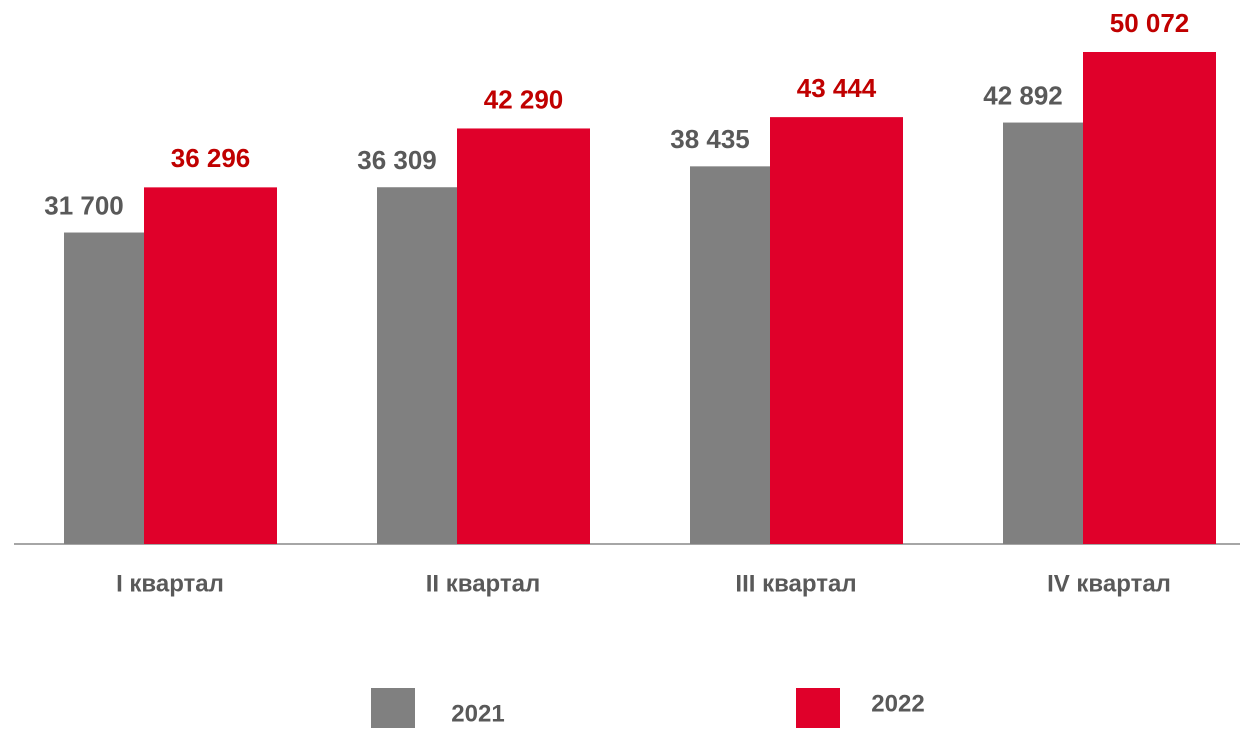 Image resolution: width=1240 pixels, height=729 pixels. I want to click on x-tick-label: I квартал, so click(170, 583).